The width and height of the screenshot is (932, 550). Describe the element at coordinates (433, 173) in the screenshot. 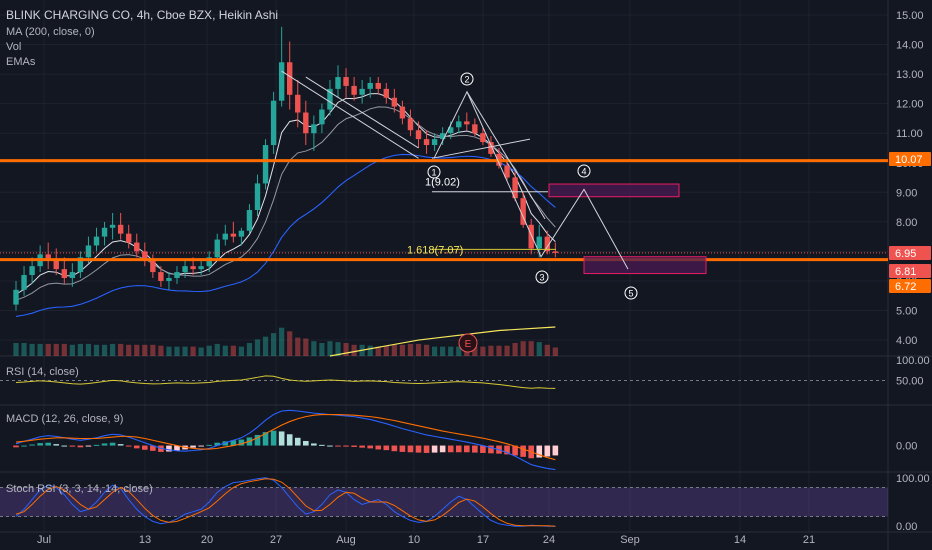

I see `wave-label: 1` at that location.